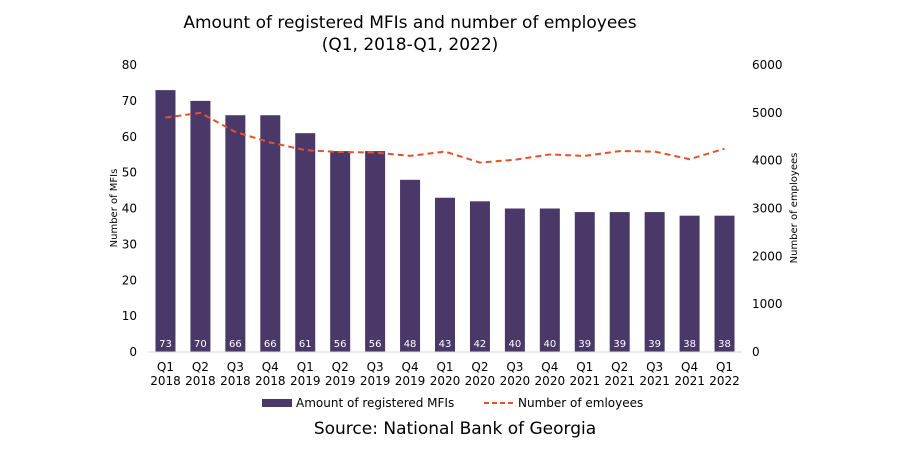 The width and height of the screenshot is (900, 450). What do you see at coordinates (410, 45) in the screenshot?
I see `chart-subtitle: (Q1, 2018-Q1, 2022)` at bounding box center [410, 45].